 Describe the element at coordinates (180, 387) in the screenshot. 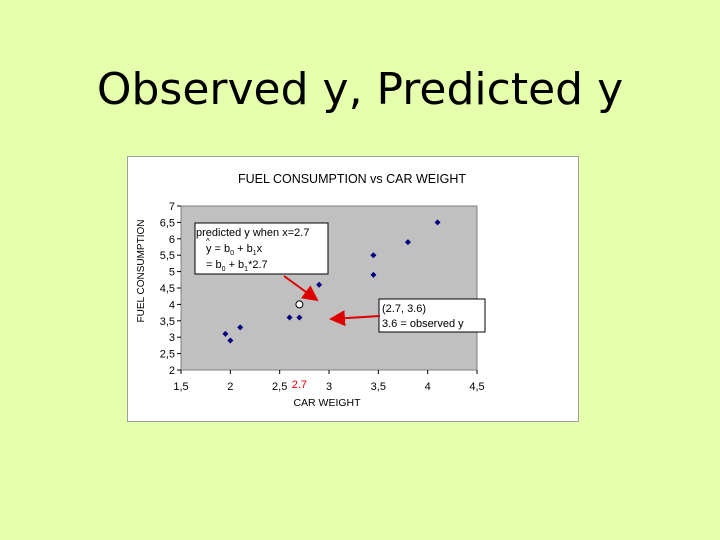

I see `x-tick-label: 1,5` at that location.